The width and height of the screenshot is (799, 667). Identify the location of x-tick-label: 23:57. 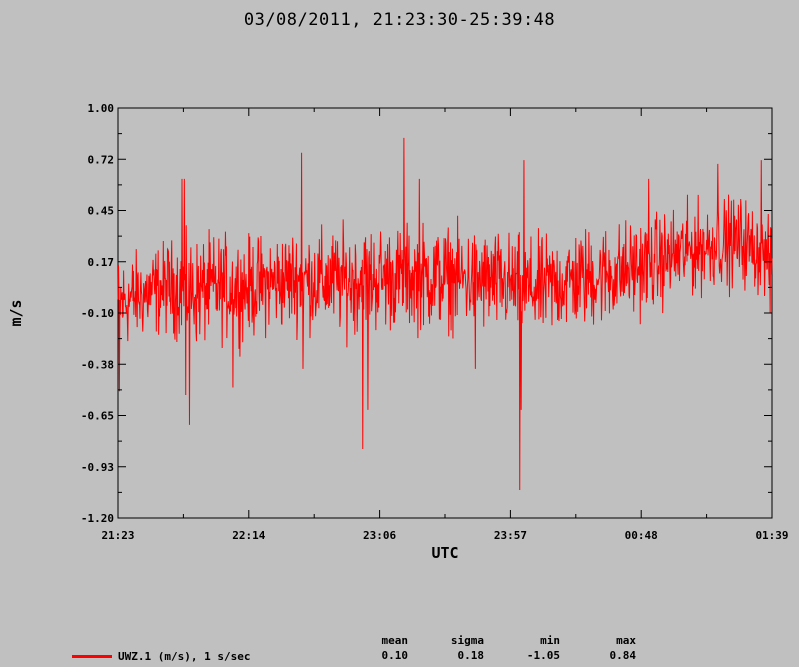
(510, 535).